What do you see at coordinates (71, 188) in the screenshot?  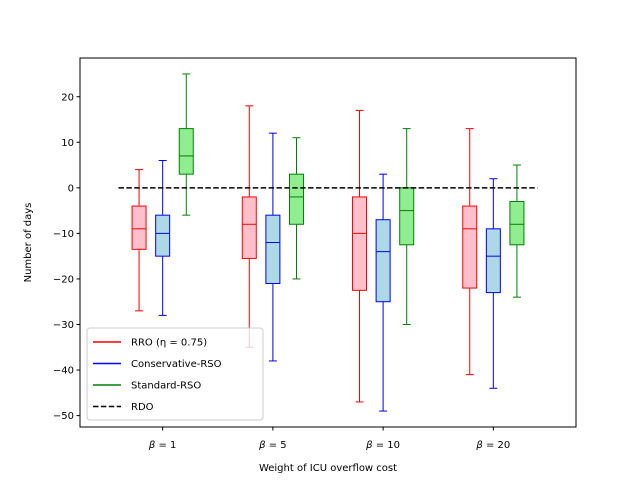 I see `y-tick-label: 0` at bounding box center [71, 188].